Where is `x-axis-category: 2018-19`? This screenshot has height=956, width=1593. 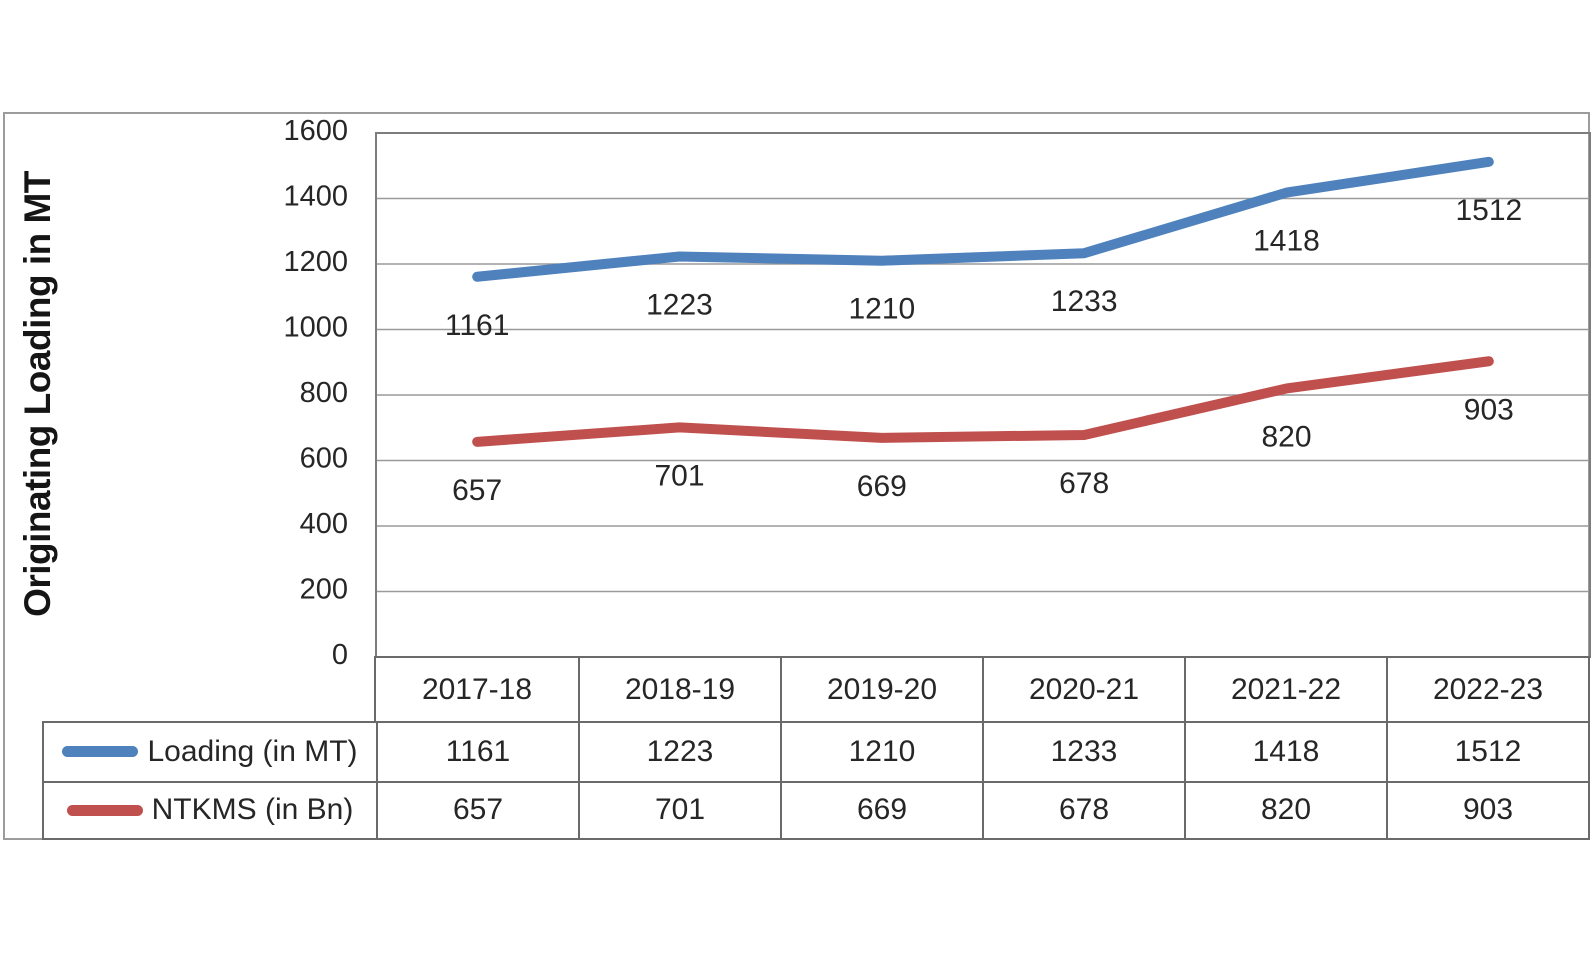 x-axis-category: 2018-19 is located at coordinates (679, 689).